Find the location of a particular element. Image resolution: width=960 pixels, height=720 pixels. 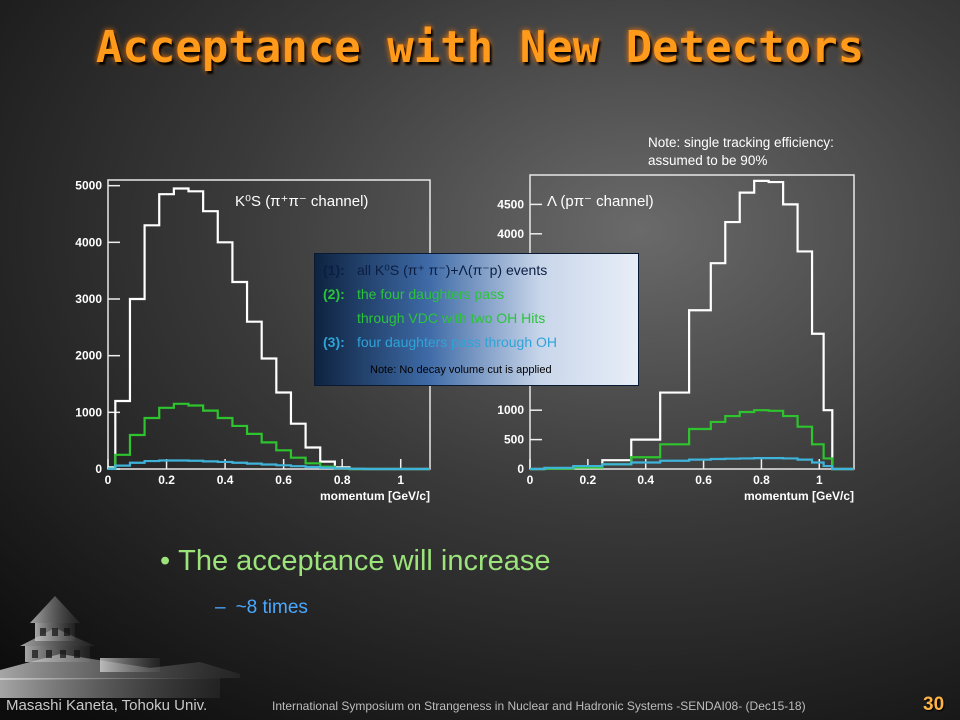

sub-bullet: – ~8 times is located at coordinates (261, 607).